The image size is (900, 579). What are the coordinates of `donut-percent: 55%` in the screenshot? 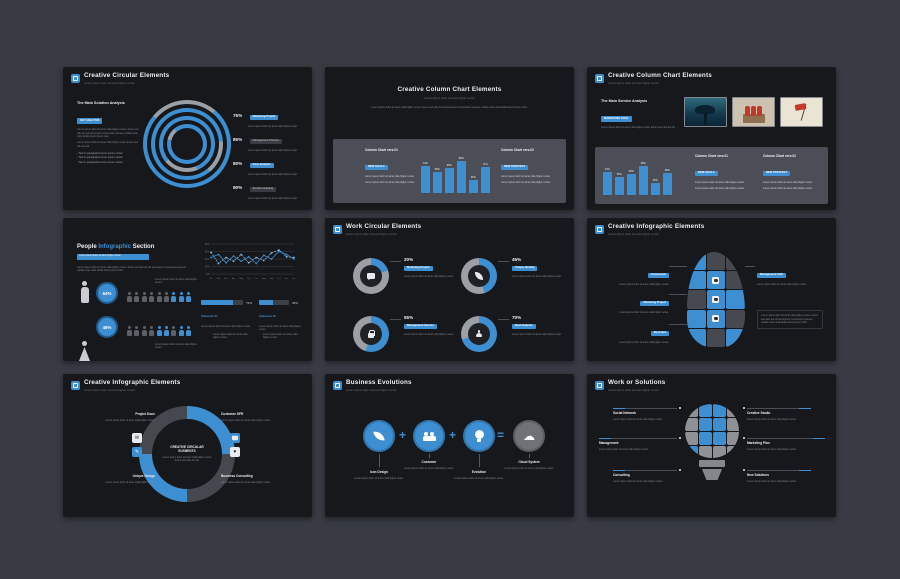 It's located at (409, 317).